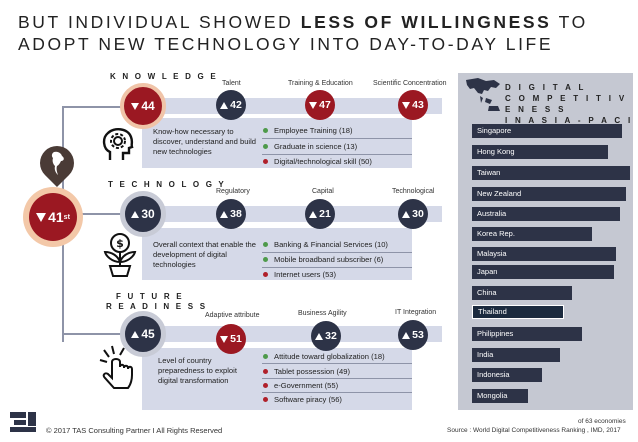 Image resolution: width=638 pixels, height=442 pixels. Describe the element at coordinates (544, 254) in the screenshot. I see `country-bar: Malaysia` at that location.